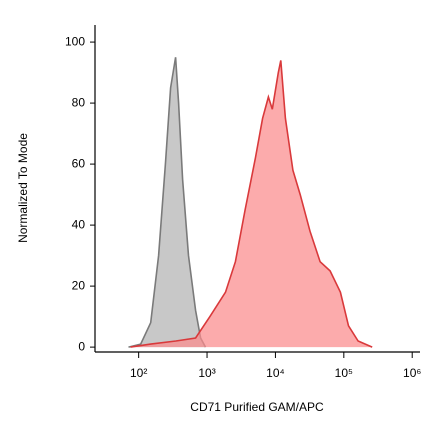  What do you see at coordinates (79, 224) in the screenshot?
I see `y-tick-label: 40` at bounding box center [79, 224].